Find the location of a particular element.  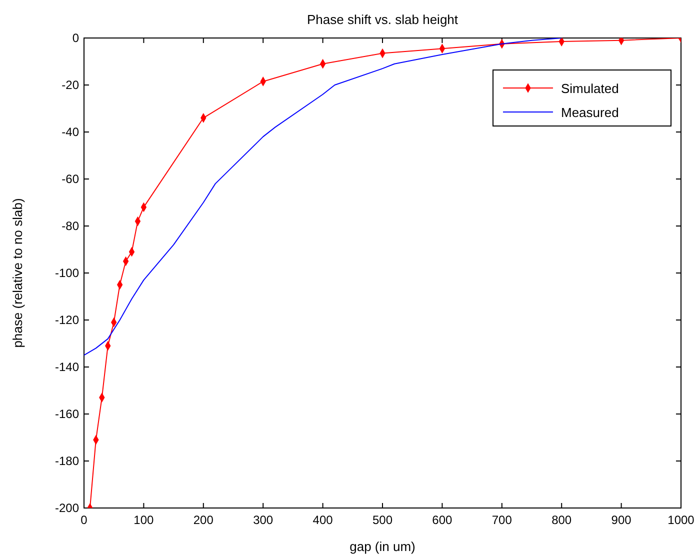

x-tick-label: 800 is located at coordinates (562, 520).